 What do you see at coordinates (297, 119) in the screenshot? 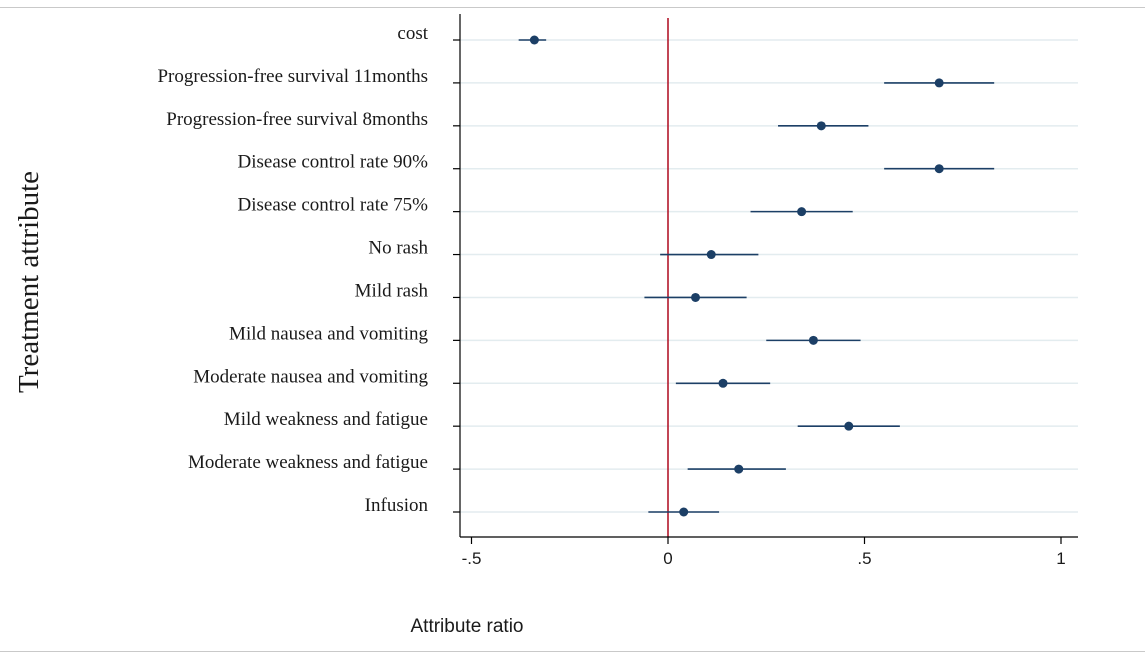
I see `category-label: Progression-free survival 8months` at bounding box center [297, 119].